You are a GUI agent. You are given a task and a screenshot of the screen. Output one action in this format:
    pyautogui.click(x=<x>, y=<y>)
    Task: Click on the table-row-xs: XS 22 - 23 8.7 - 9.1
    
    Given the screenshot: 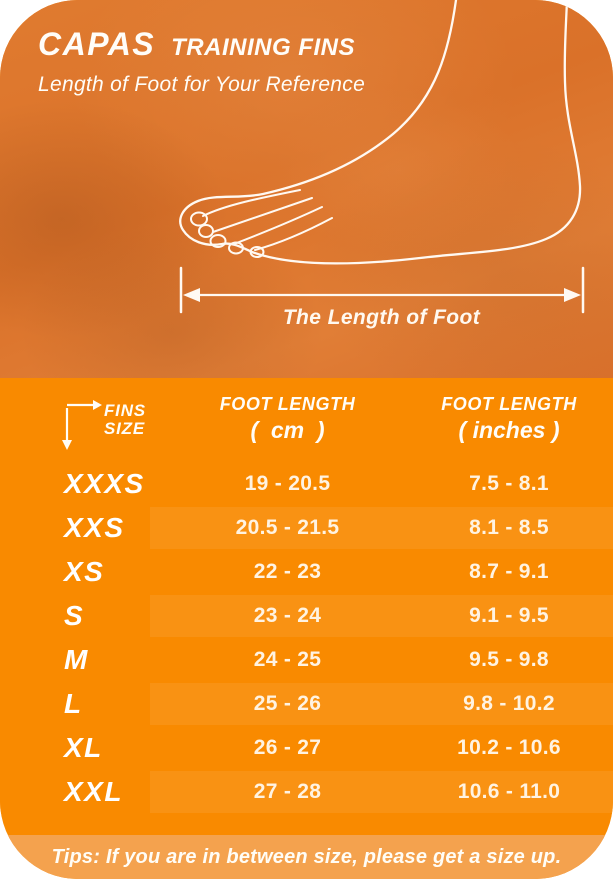 What is the action you would take?
    pyautogui.click(x=306, y=572)
    